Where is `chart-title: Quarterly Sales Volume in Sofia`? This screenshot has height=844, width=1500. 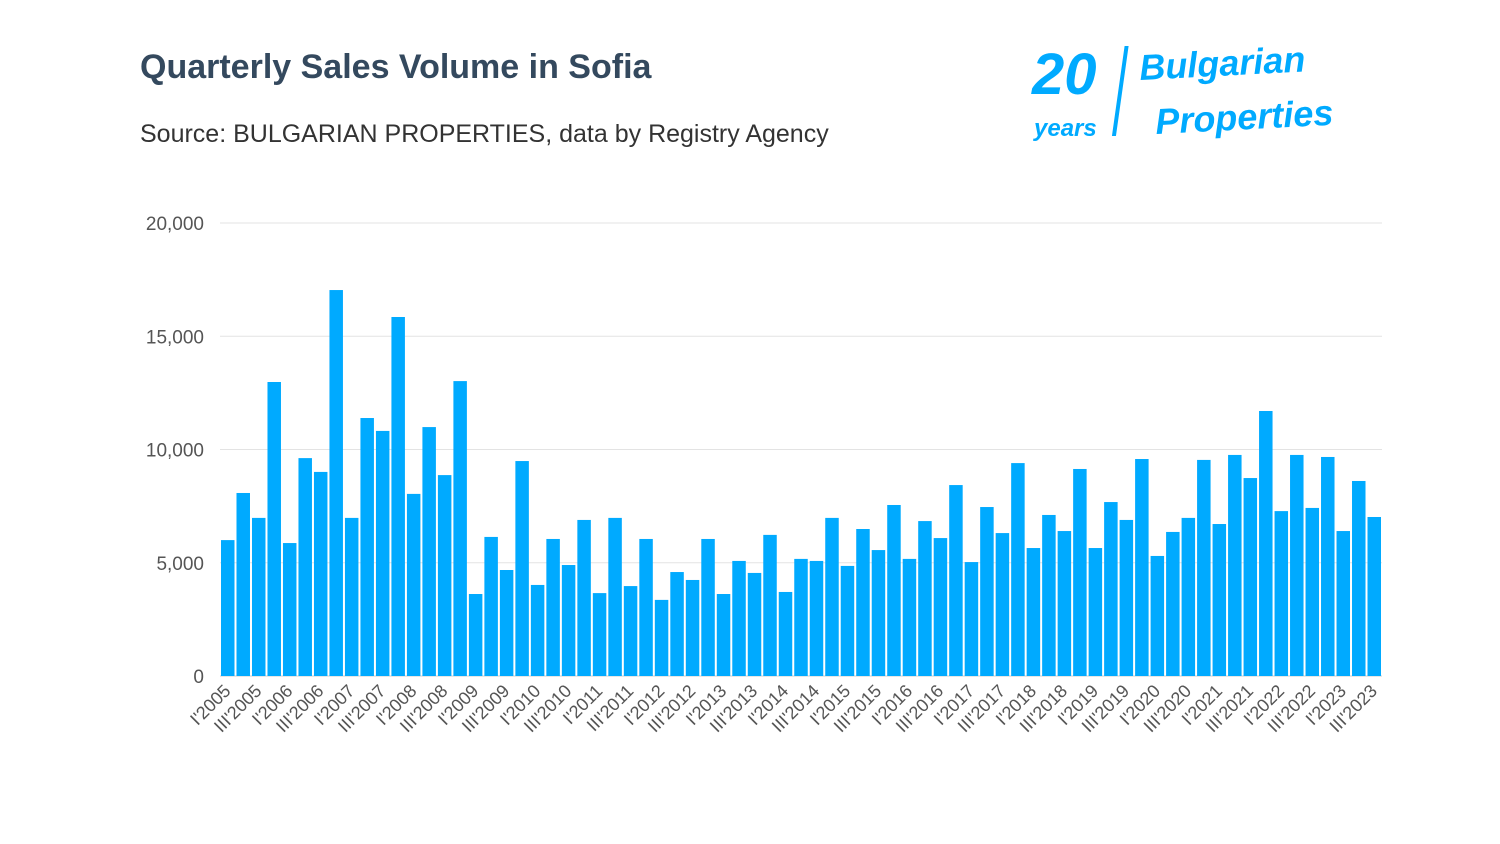 chart-title: Quarterly Sales Volume in Sofia is located at coordinates (396, 67).